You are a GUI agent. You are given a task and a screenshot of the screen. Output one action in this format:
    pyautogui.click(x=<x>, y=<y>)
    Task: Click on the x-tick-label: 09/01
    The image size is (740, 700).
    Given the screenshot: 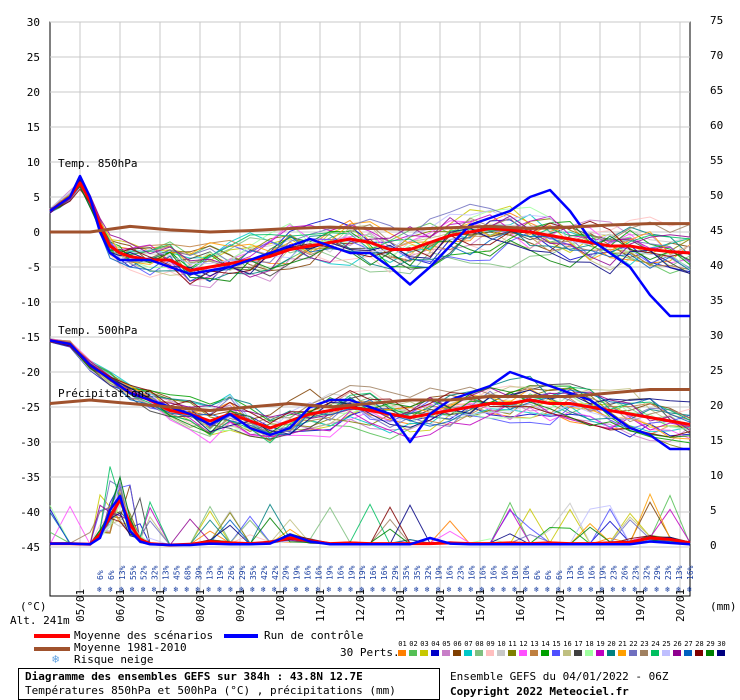 What is the action you would take?
    pyautogui.click(x=240, y=605)
    